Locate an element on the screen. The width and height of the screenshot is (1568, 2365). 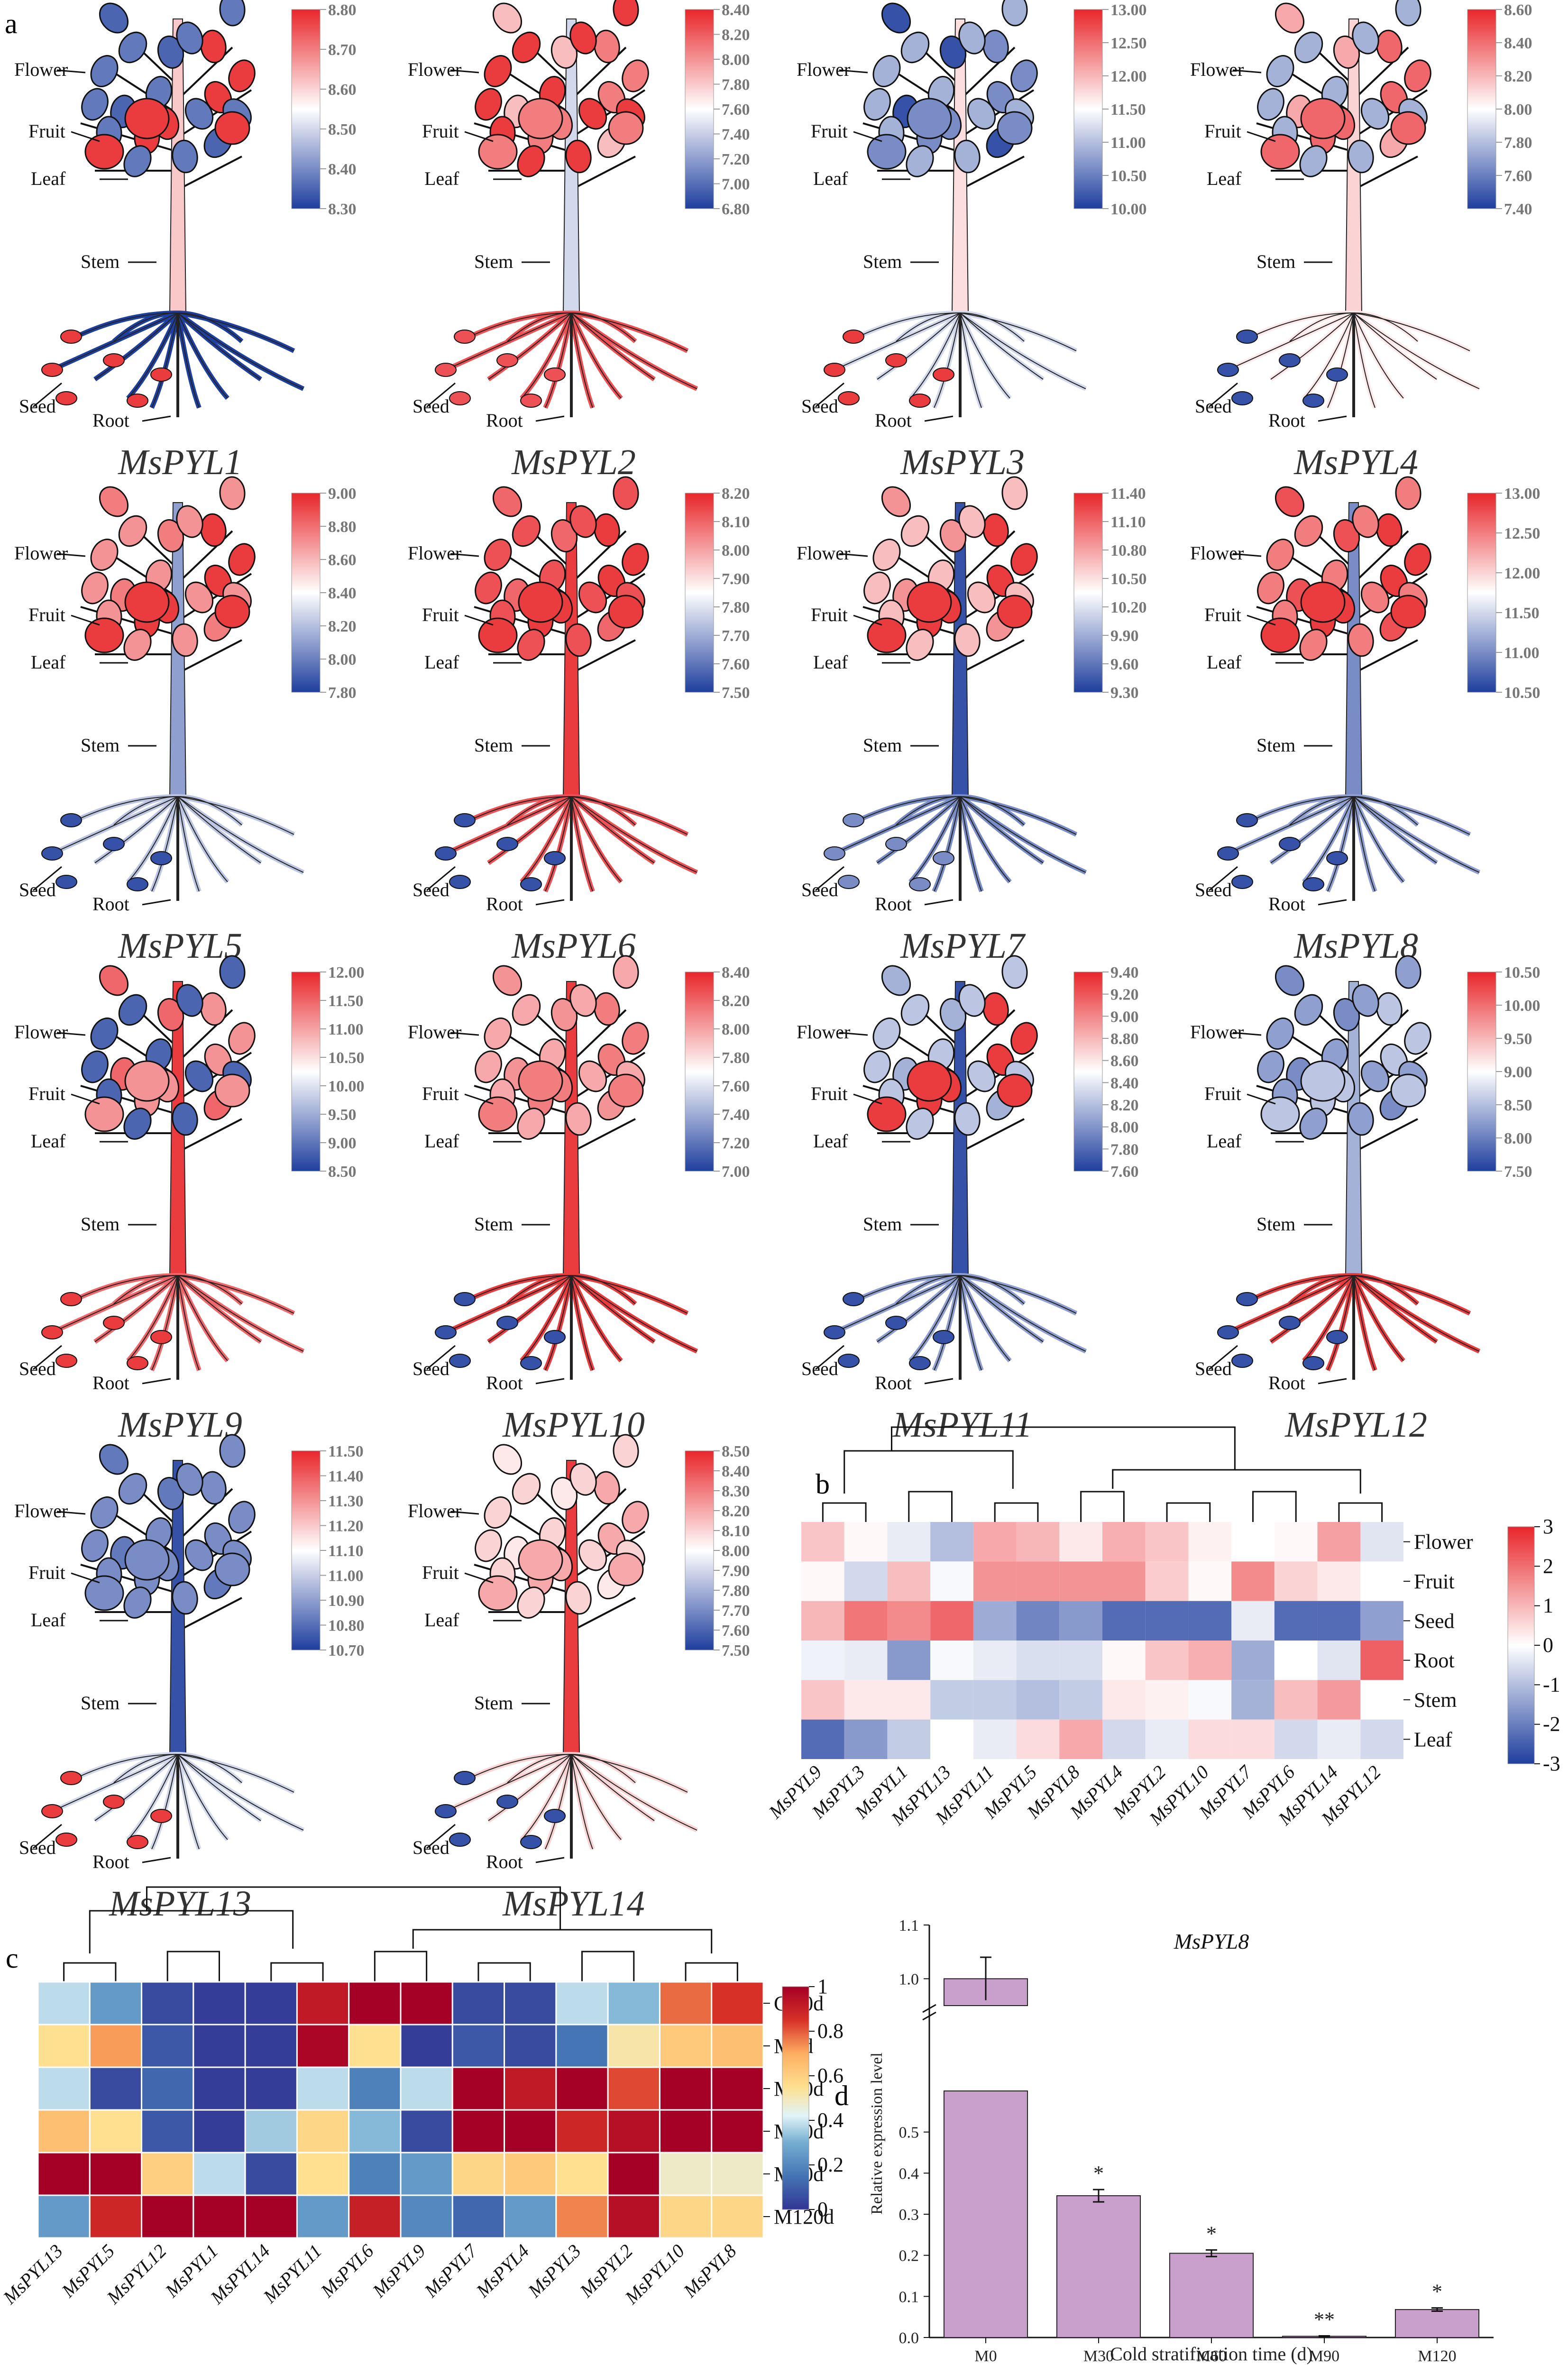
organ-label-stem: Stem is located at coordinates (100, 1224).